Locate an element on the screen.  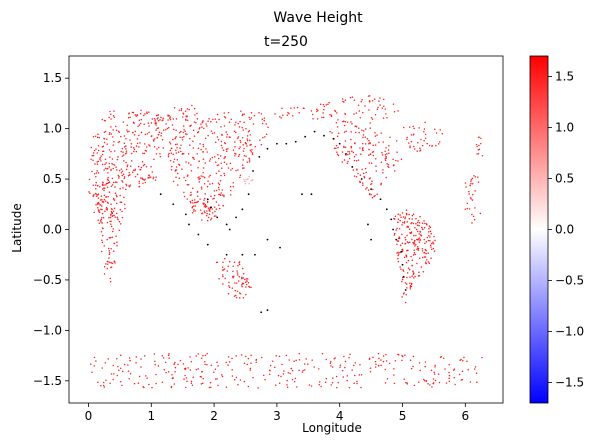
colorbar-tick-label: −0.5 is located at coordinates (569, 281).